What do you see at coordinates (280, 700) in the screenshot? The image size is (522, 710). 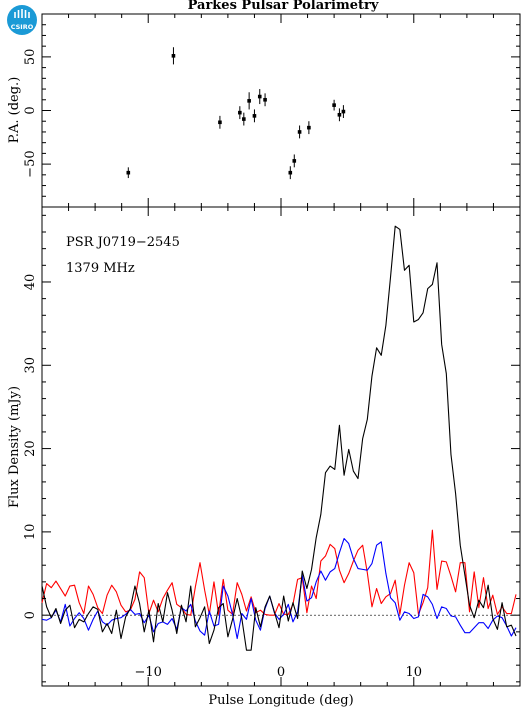 I see `x-axis-label: Pulse Longitude (deg)` at bounding box center [280, 700].